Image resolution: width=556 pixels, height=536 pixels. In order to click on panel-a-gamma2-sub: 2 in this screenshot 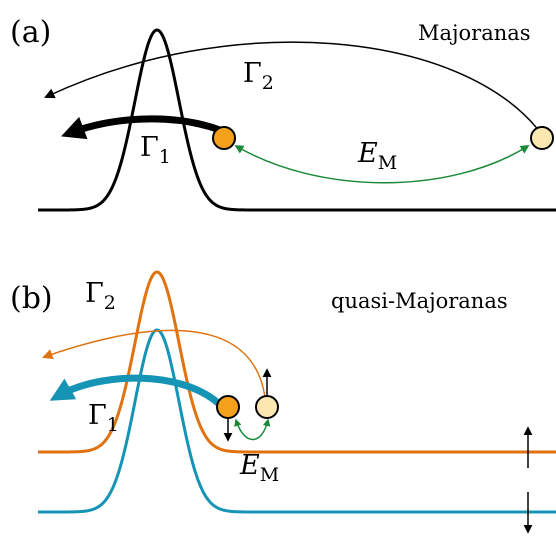, I will do `click(268, 83)`.